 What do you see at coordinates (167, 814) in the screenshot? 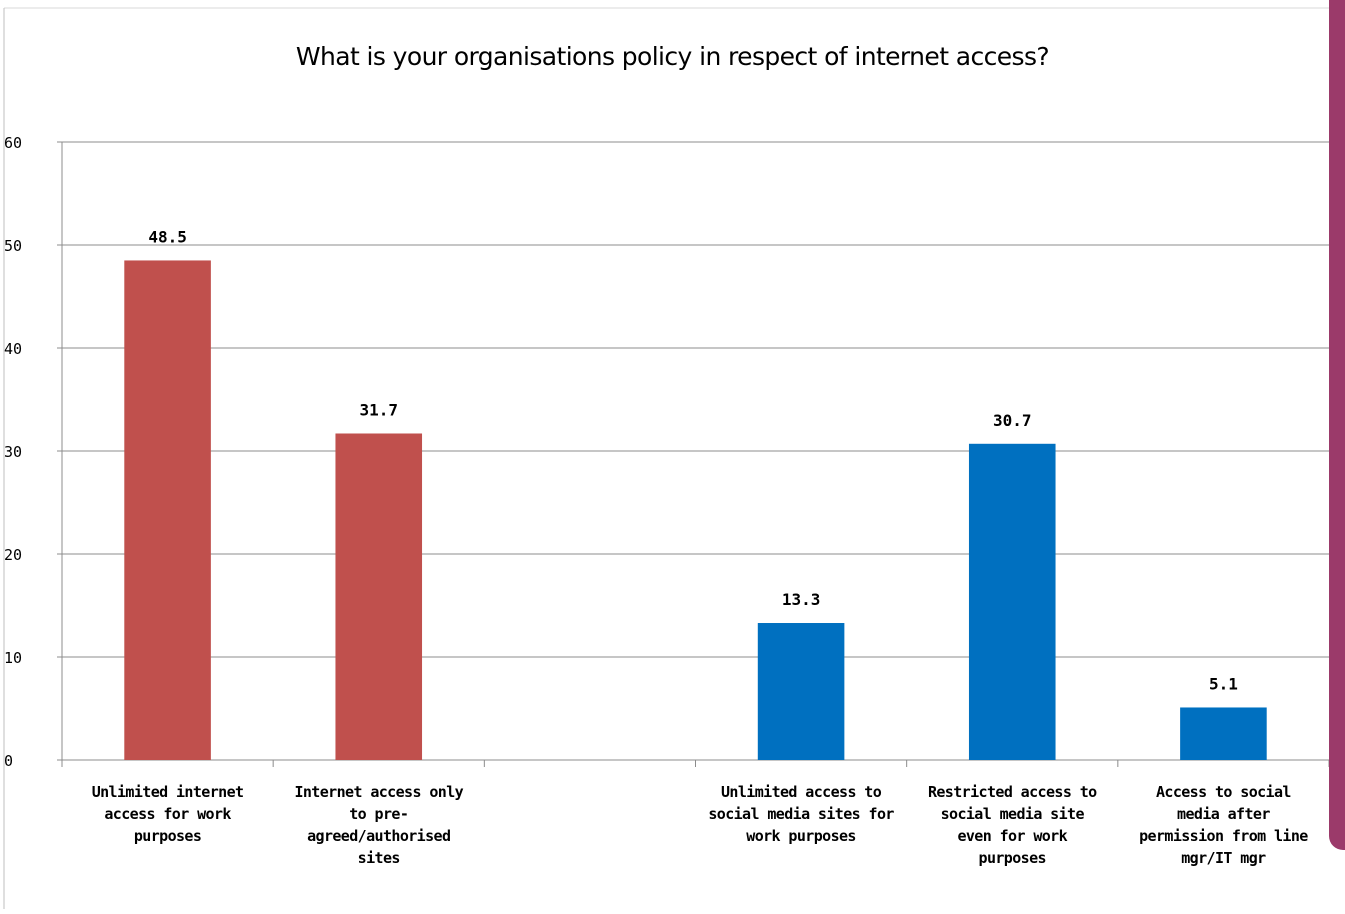
I see `x-category-label: access for work` at bounding box center [167, 814].